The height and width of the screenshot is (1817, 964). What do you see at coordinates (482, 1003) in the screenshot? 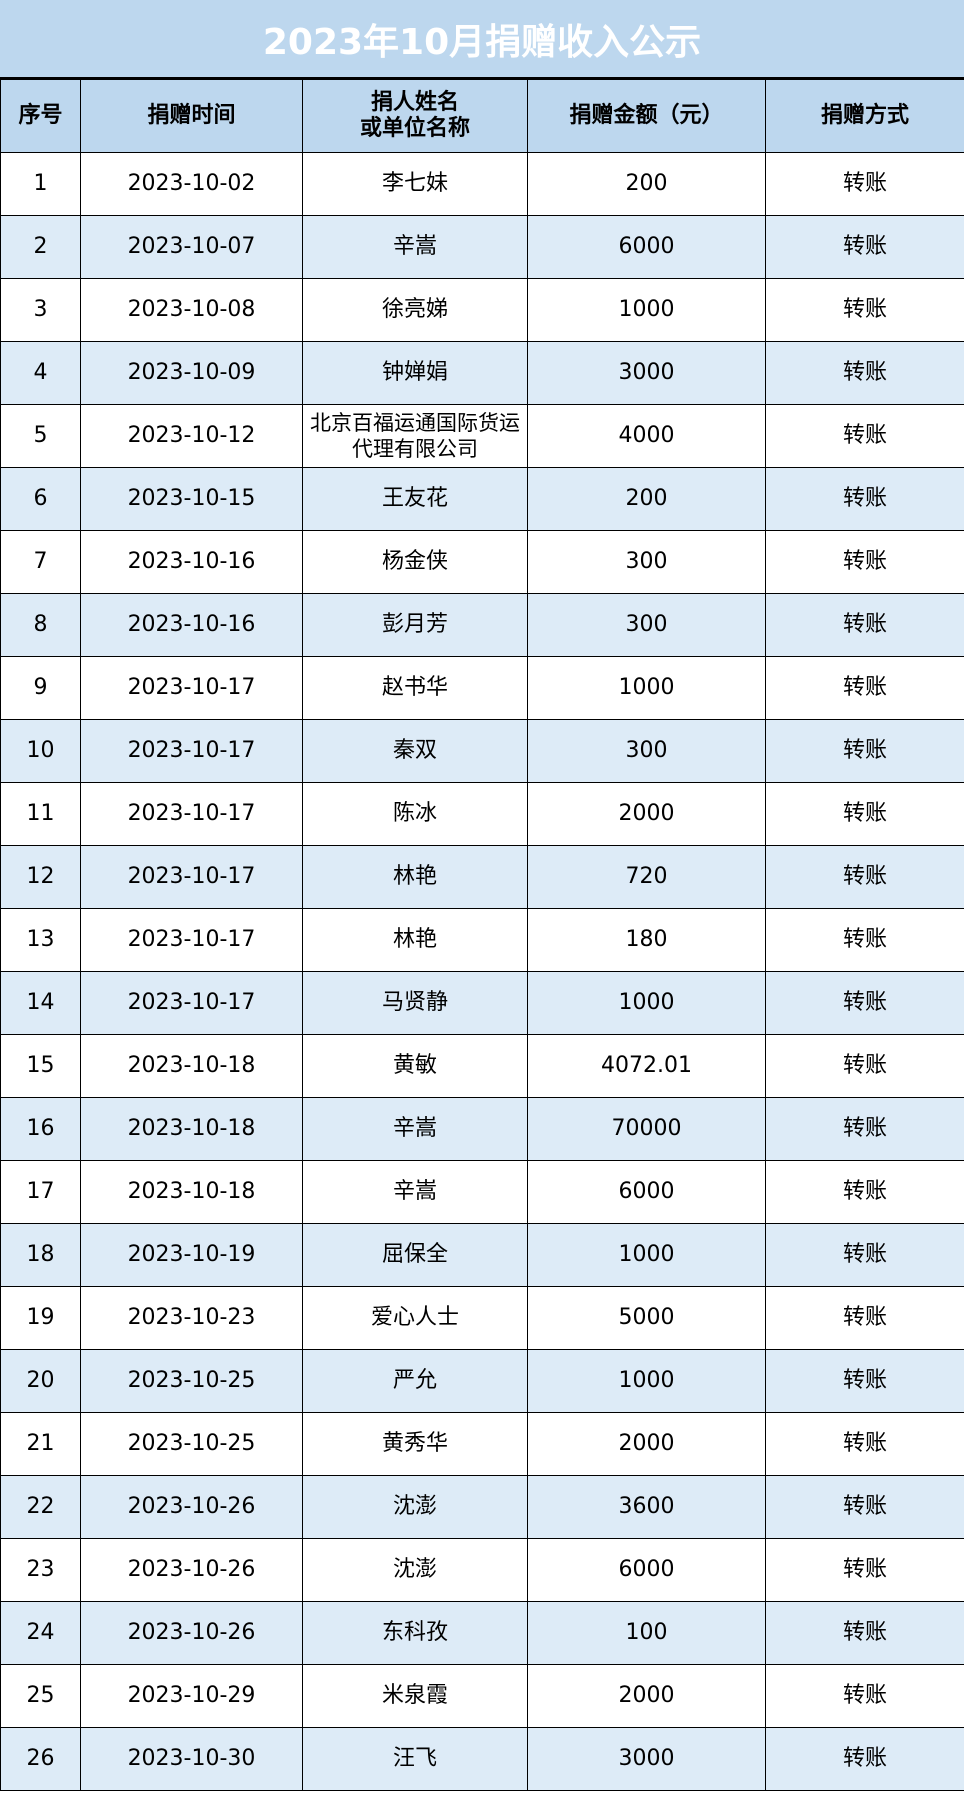
I see `table-row: 14 2023-10-17 马贤静 1000 转账` at bounding box center [482, 1003].